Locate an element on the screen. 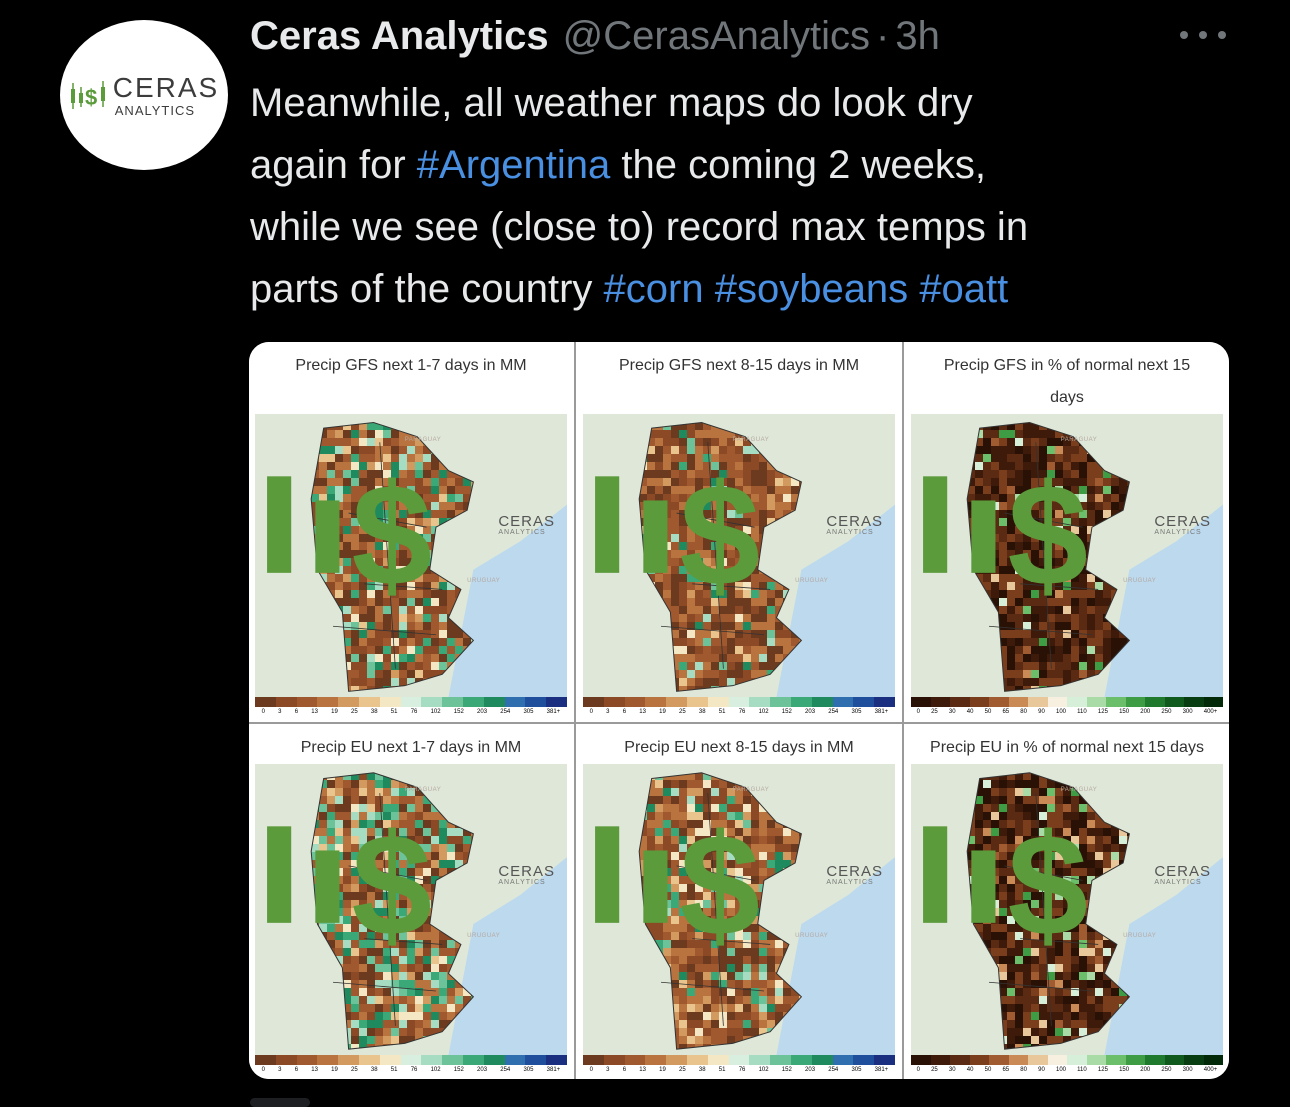  hashtag-link: #oatt is located at coordinates (964, 289).